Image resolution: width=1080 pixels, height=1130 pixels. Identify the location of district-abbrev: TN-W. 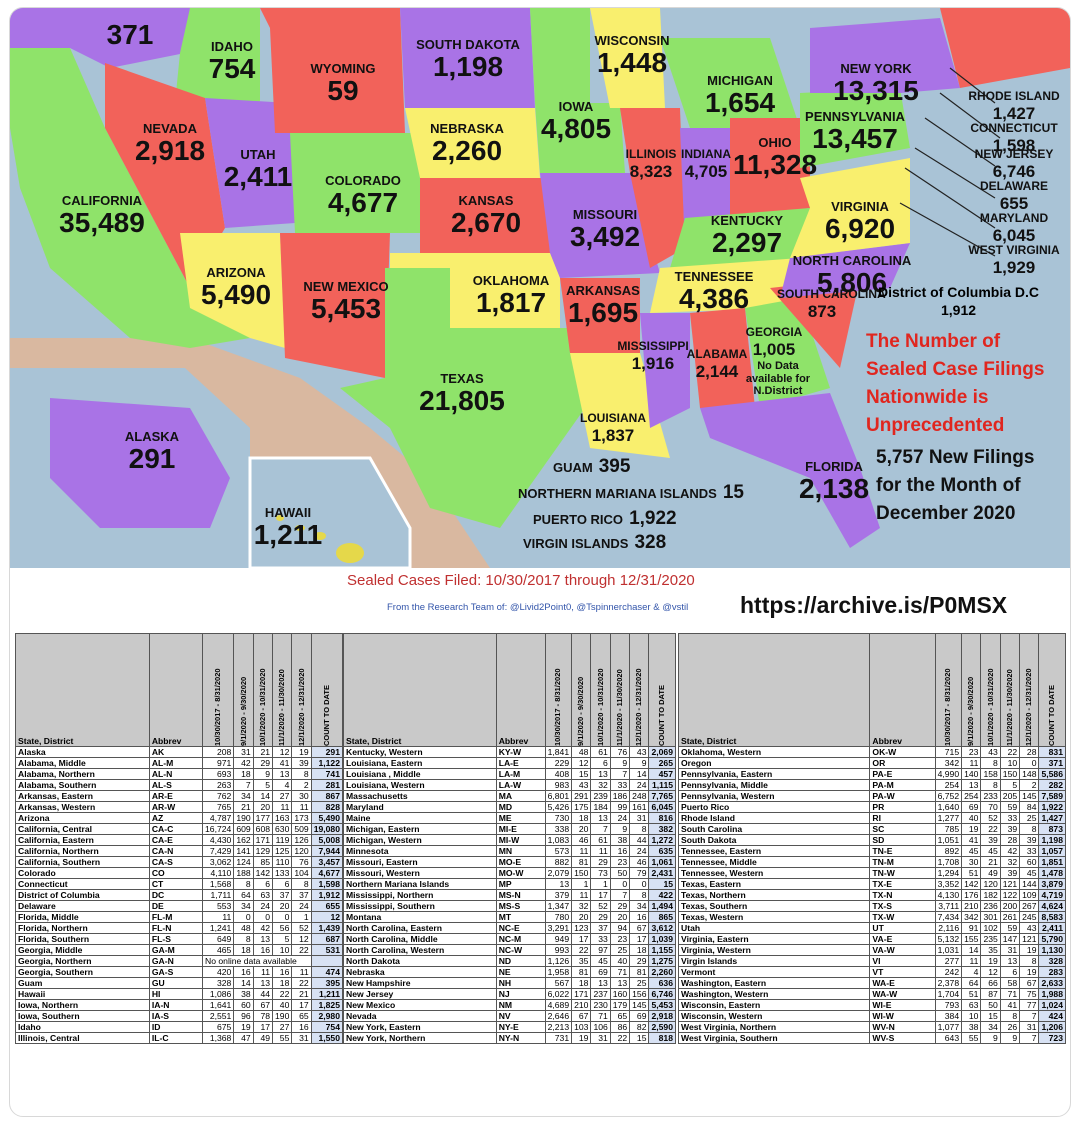
(902, 873).